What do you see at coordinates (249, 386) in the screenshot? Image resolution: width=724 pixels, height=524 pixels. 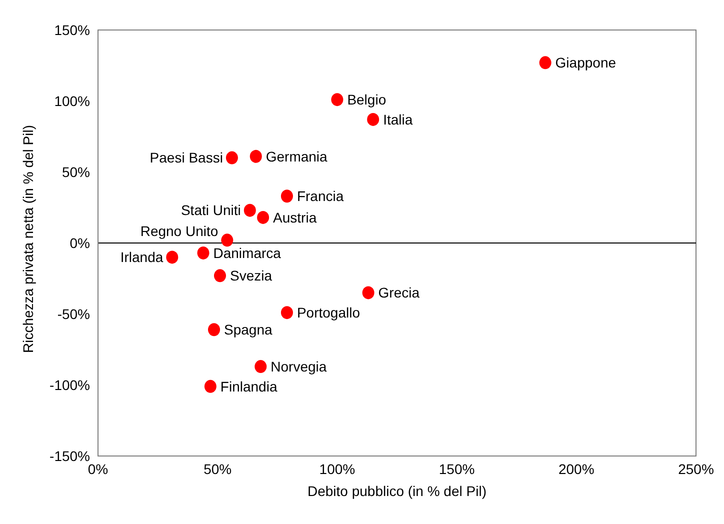 I see `annotation: Finlandia` at bounding box center [249, 386].